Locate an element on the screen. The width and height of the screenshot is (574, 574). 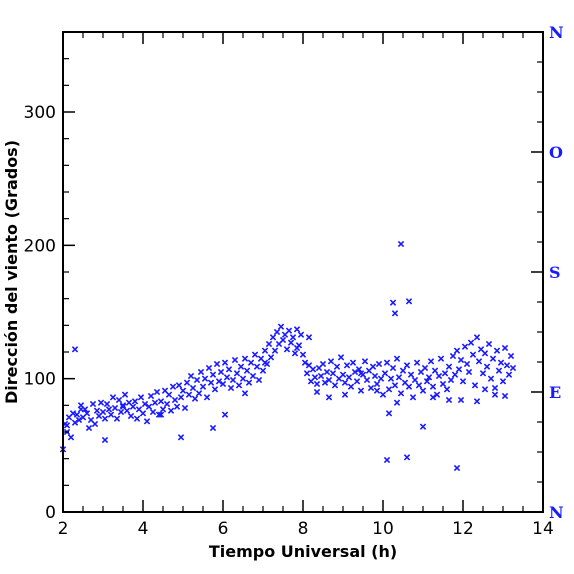
y-tick-label: 100 is located at coordinates (40, 380).